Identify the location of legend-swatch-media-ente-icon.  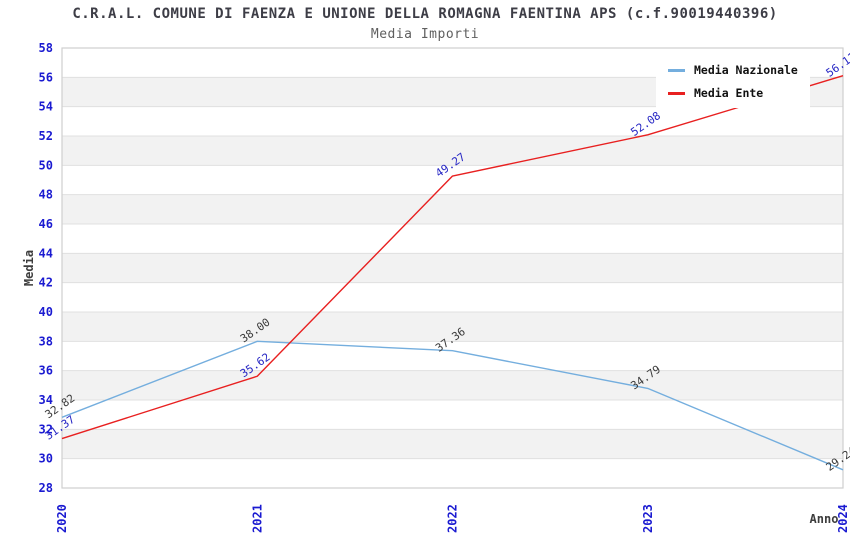
(676, 93).